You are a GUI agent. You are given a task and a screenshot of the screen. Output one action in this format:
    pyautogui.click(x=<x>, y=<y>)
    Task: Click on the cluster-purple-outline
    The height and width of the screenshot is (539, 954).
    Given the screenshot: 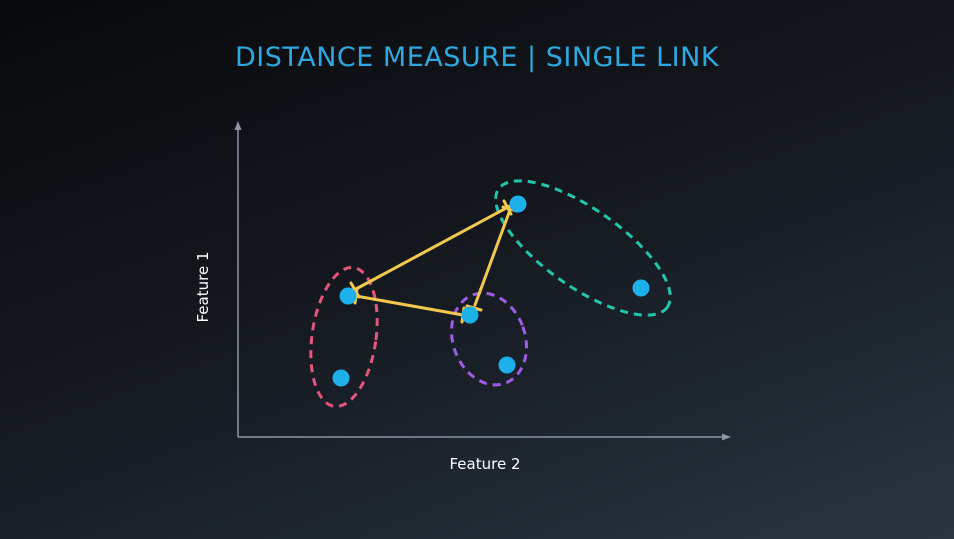 What is the action you would take?
    pyautogui.click(x=489, y=339)
    